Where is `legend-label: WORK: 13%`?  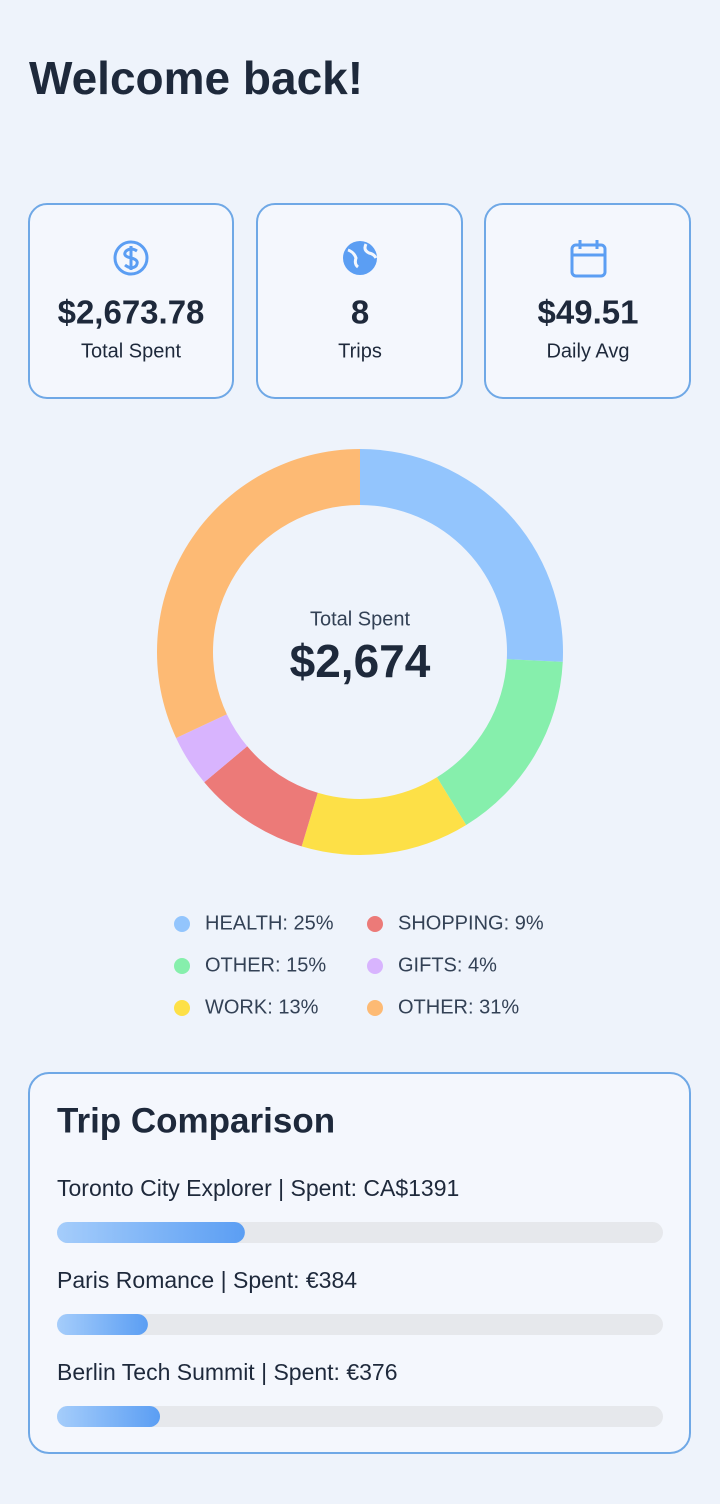 legend-label: WORK: 13% is located at coordinates (262, 1007).